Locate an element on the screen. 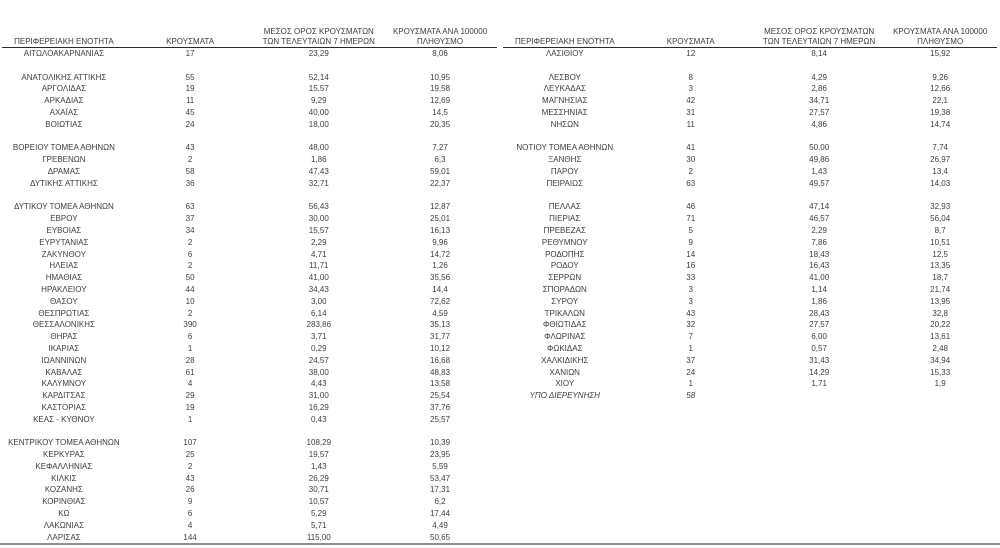 This screenshot has height=548, width=1000. avg7-cell: 1,43 is located at coordinates (318, 466).